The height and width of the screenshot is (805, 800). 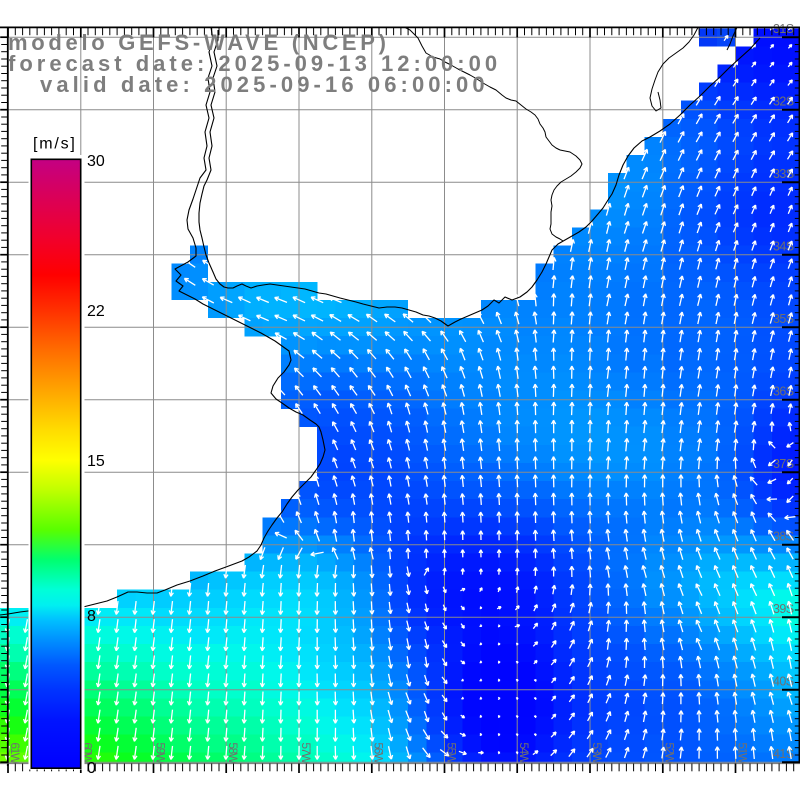 I want to click on svg-text: [m/s], so click(x=55, y=144).